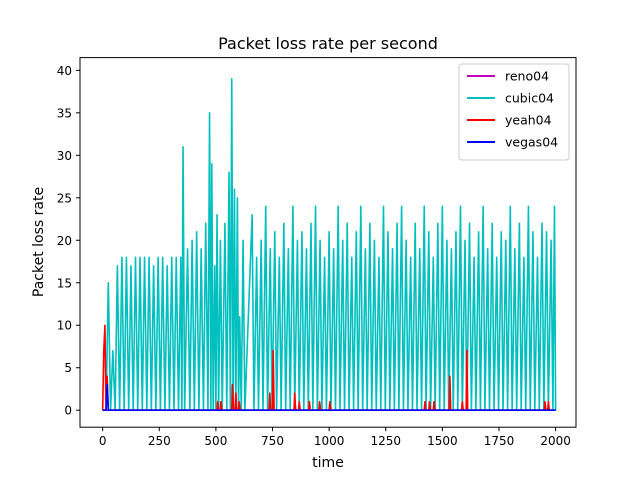 The width and height of the screenshot is (640, 480). What do you see at coordinates (555, 441) in the screenshot?
I see `x-tick-label: 2000` at bounding box center [555, 441].